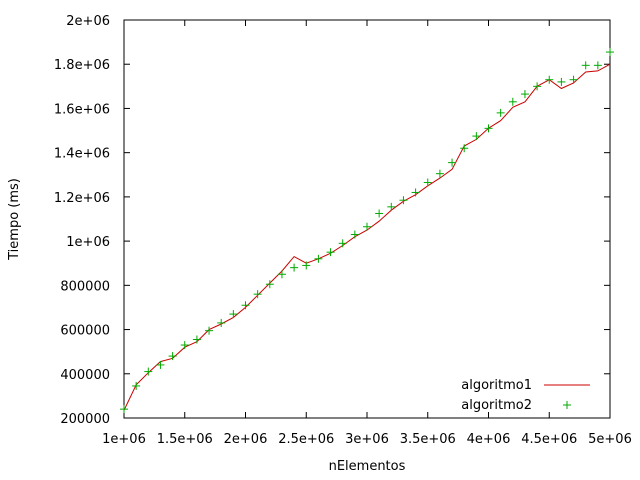  What do you see at coordinates (549, 439) in the screenshot?
I see `x-tick-label: 4.5e+06` at bounding box center [549, 439].